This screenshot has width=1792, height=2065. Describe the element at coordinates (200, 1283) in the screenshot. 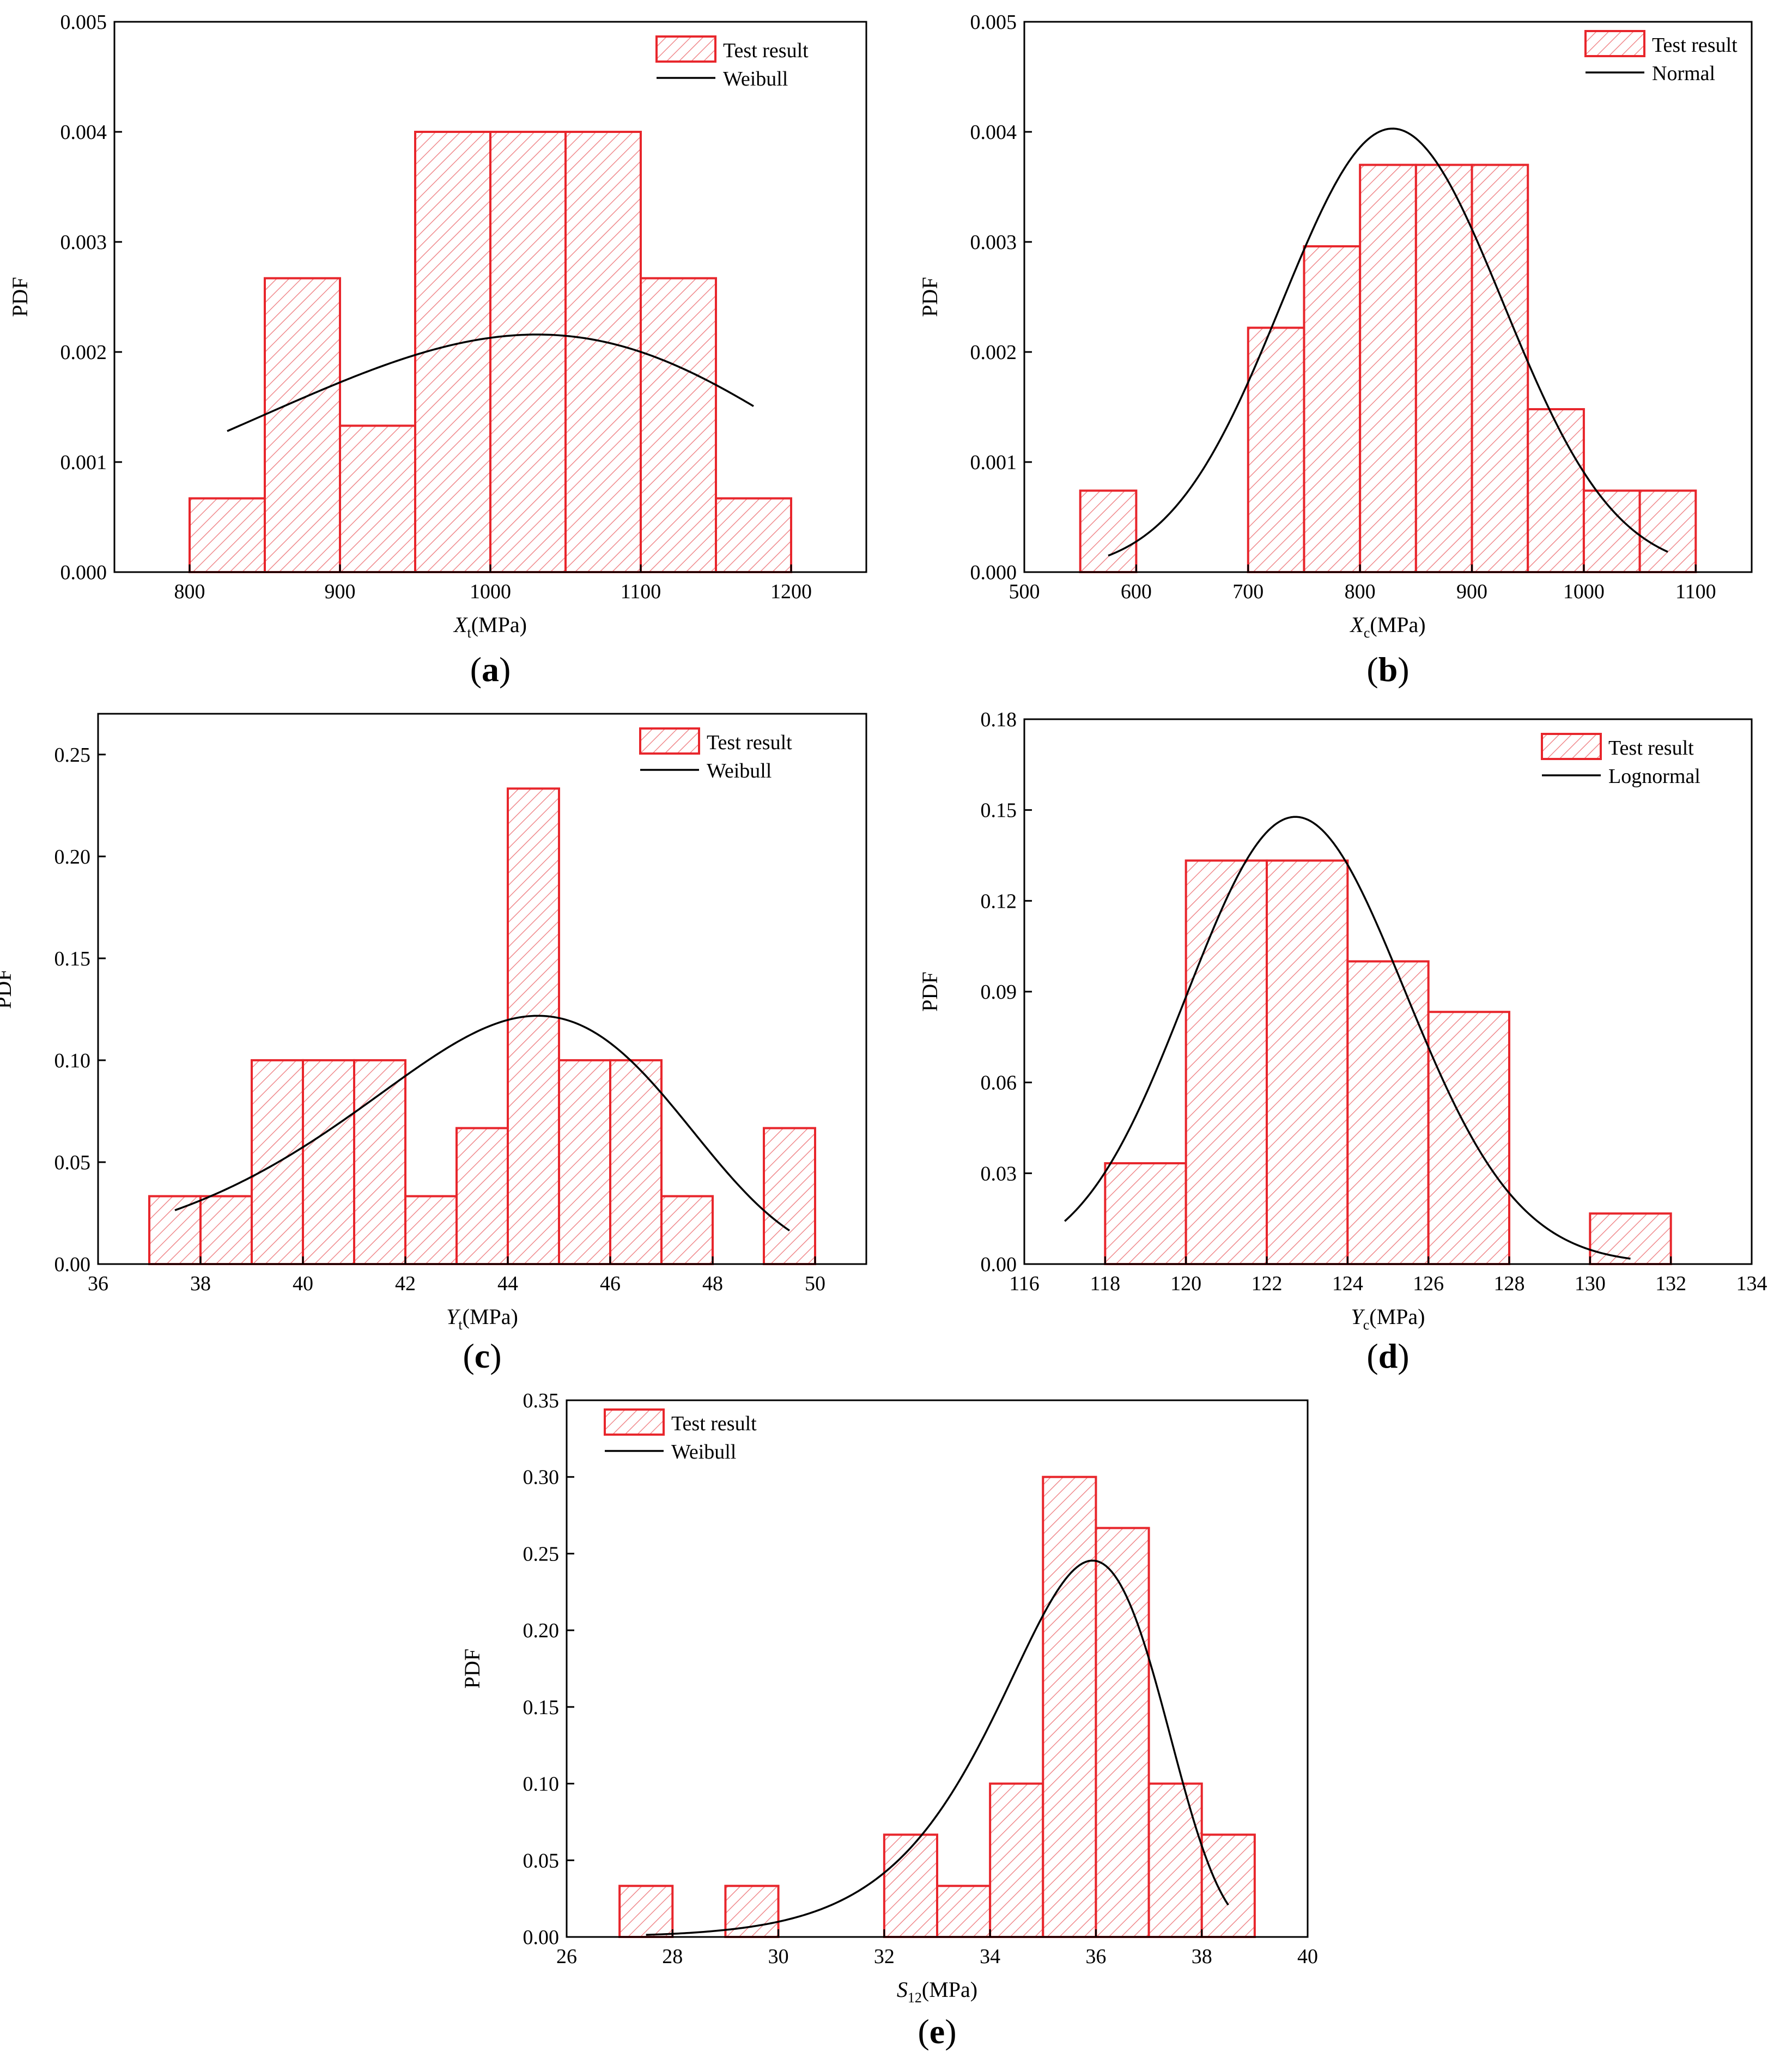

I see `x-tick-label-c-1: 38` at that location.